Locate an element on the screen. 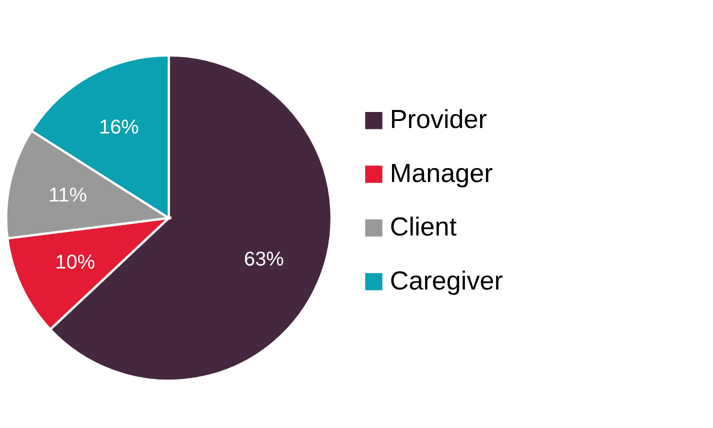  data-label: 63% is located at coordinates (264, 259).